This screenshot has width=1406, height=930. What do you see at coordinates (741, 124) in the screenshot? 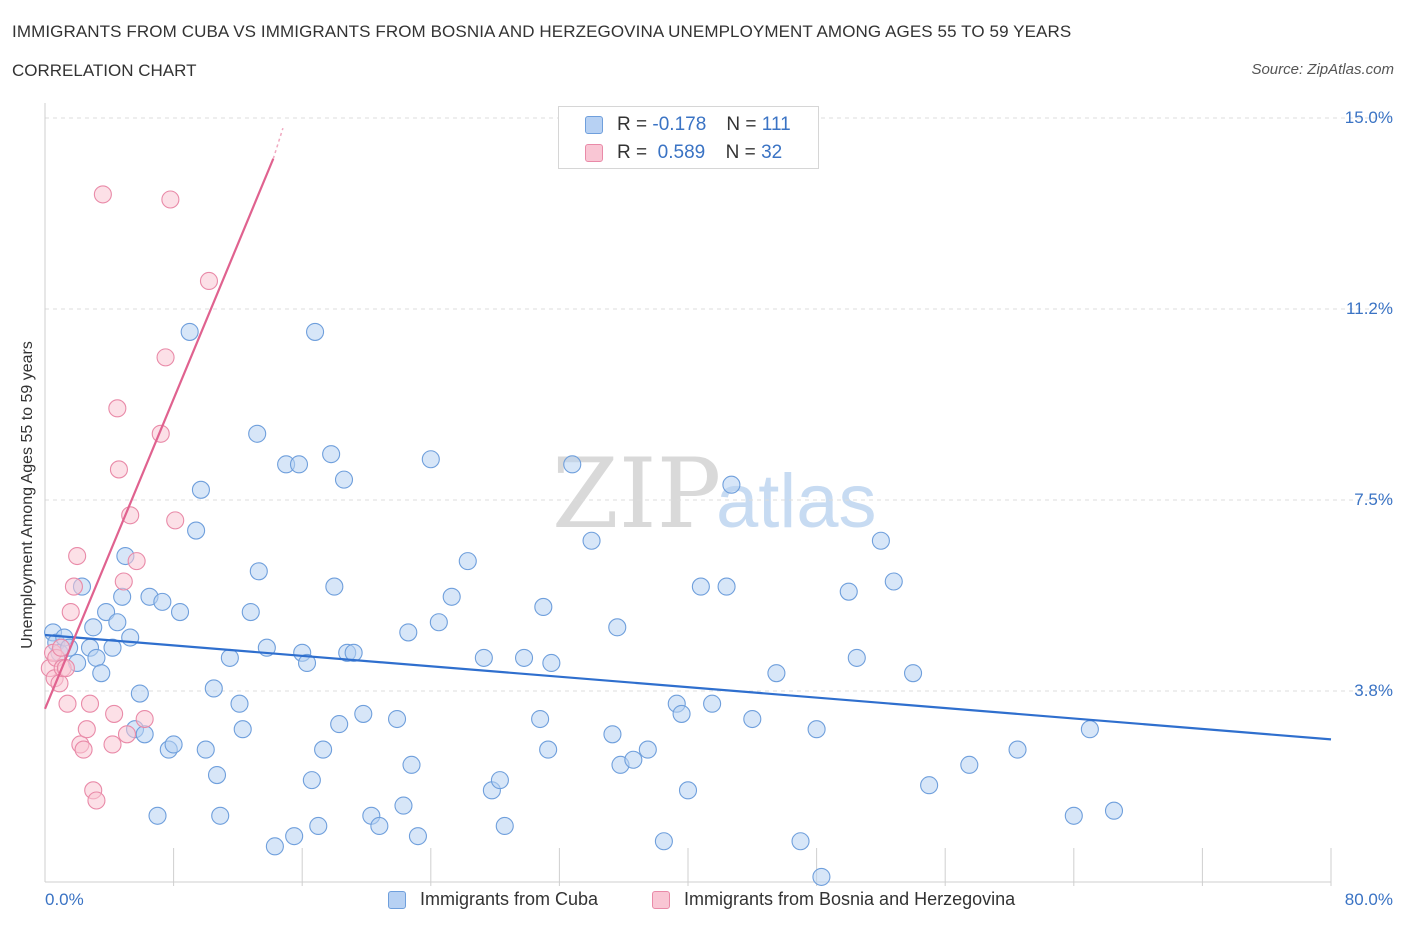
I see `legend-n-label: N =` at bounding box center [741, 124].